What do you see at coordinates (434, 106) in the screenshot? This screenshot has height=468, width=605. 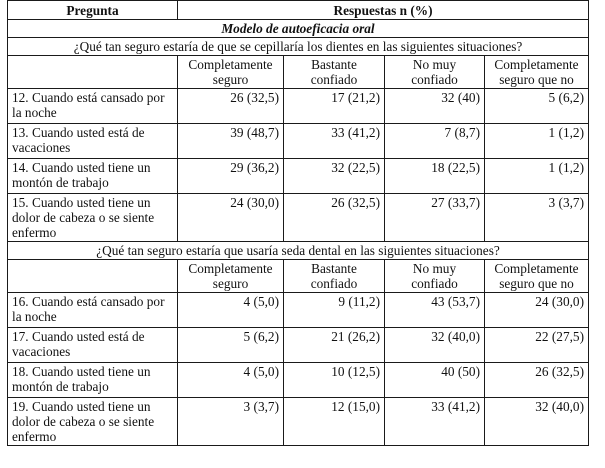 I see `value-cell: 32 (40)` at bounding box center [434, 106].